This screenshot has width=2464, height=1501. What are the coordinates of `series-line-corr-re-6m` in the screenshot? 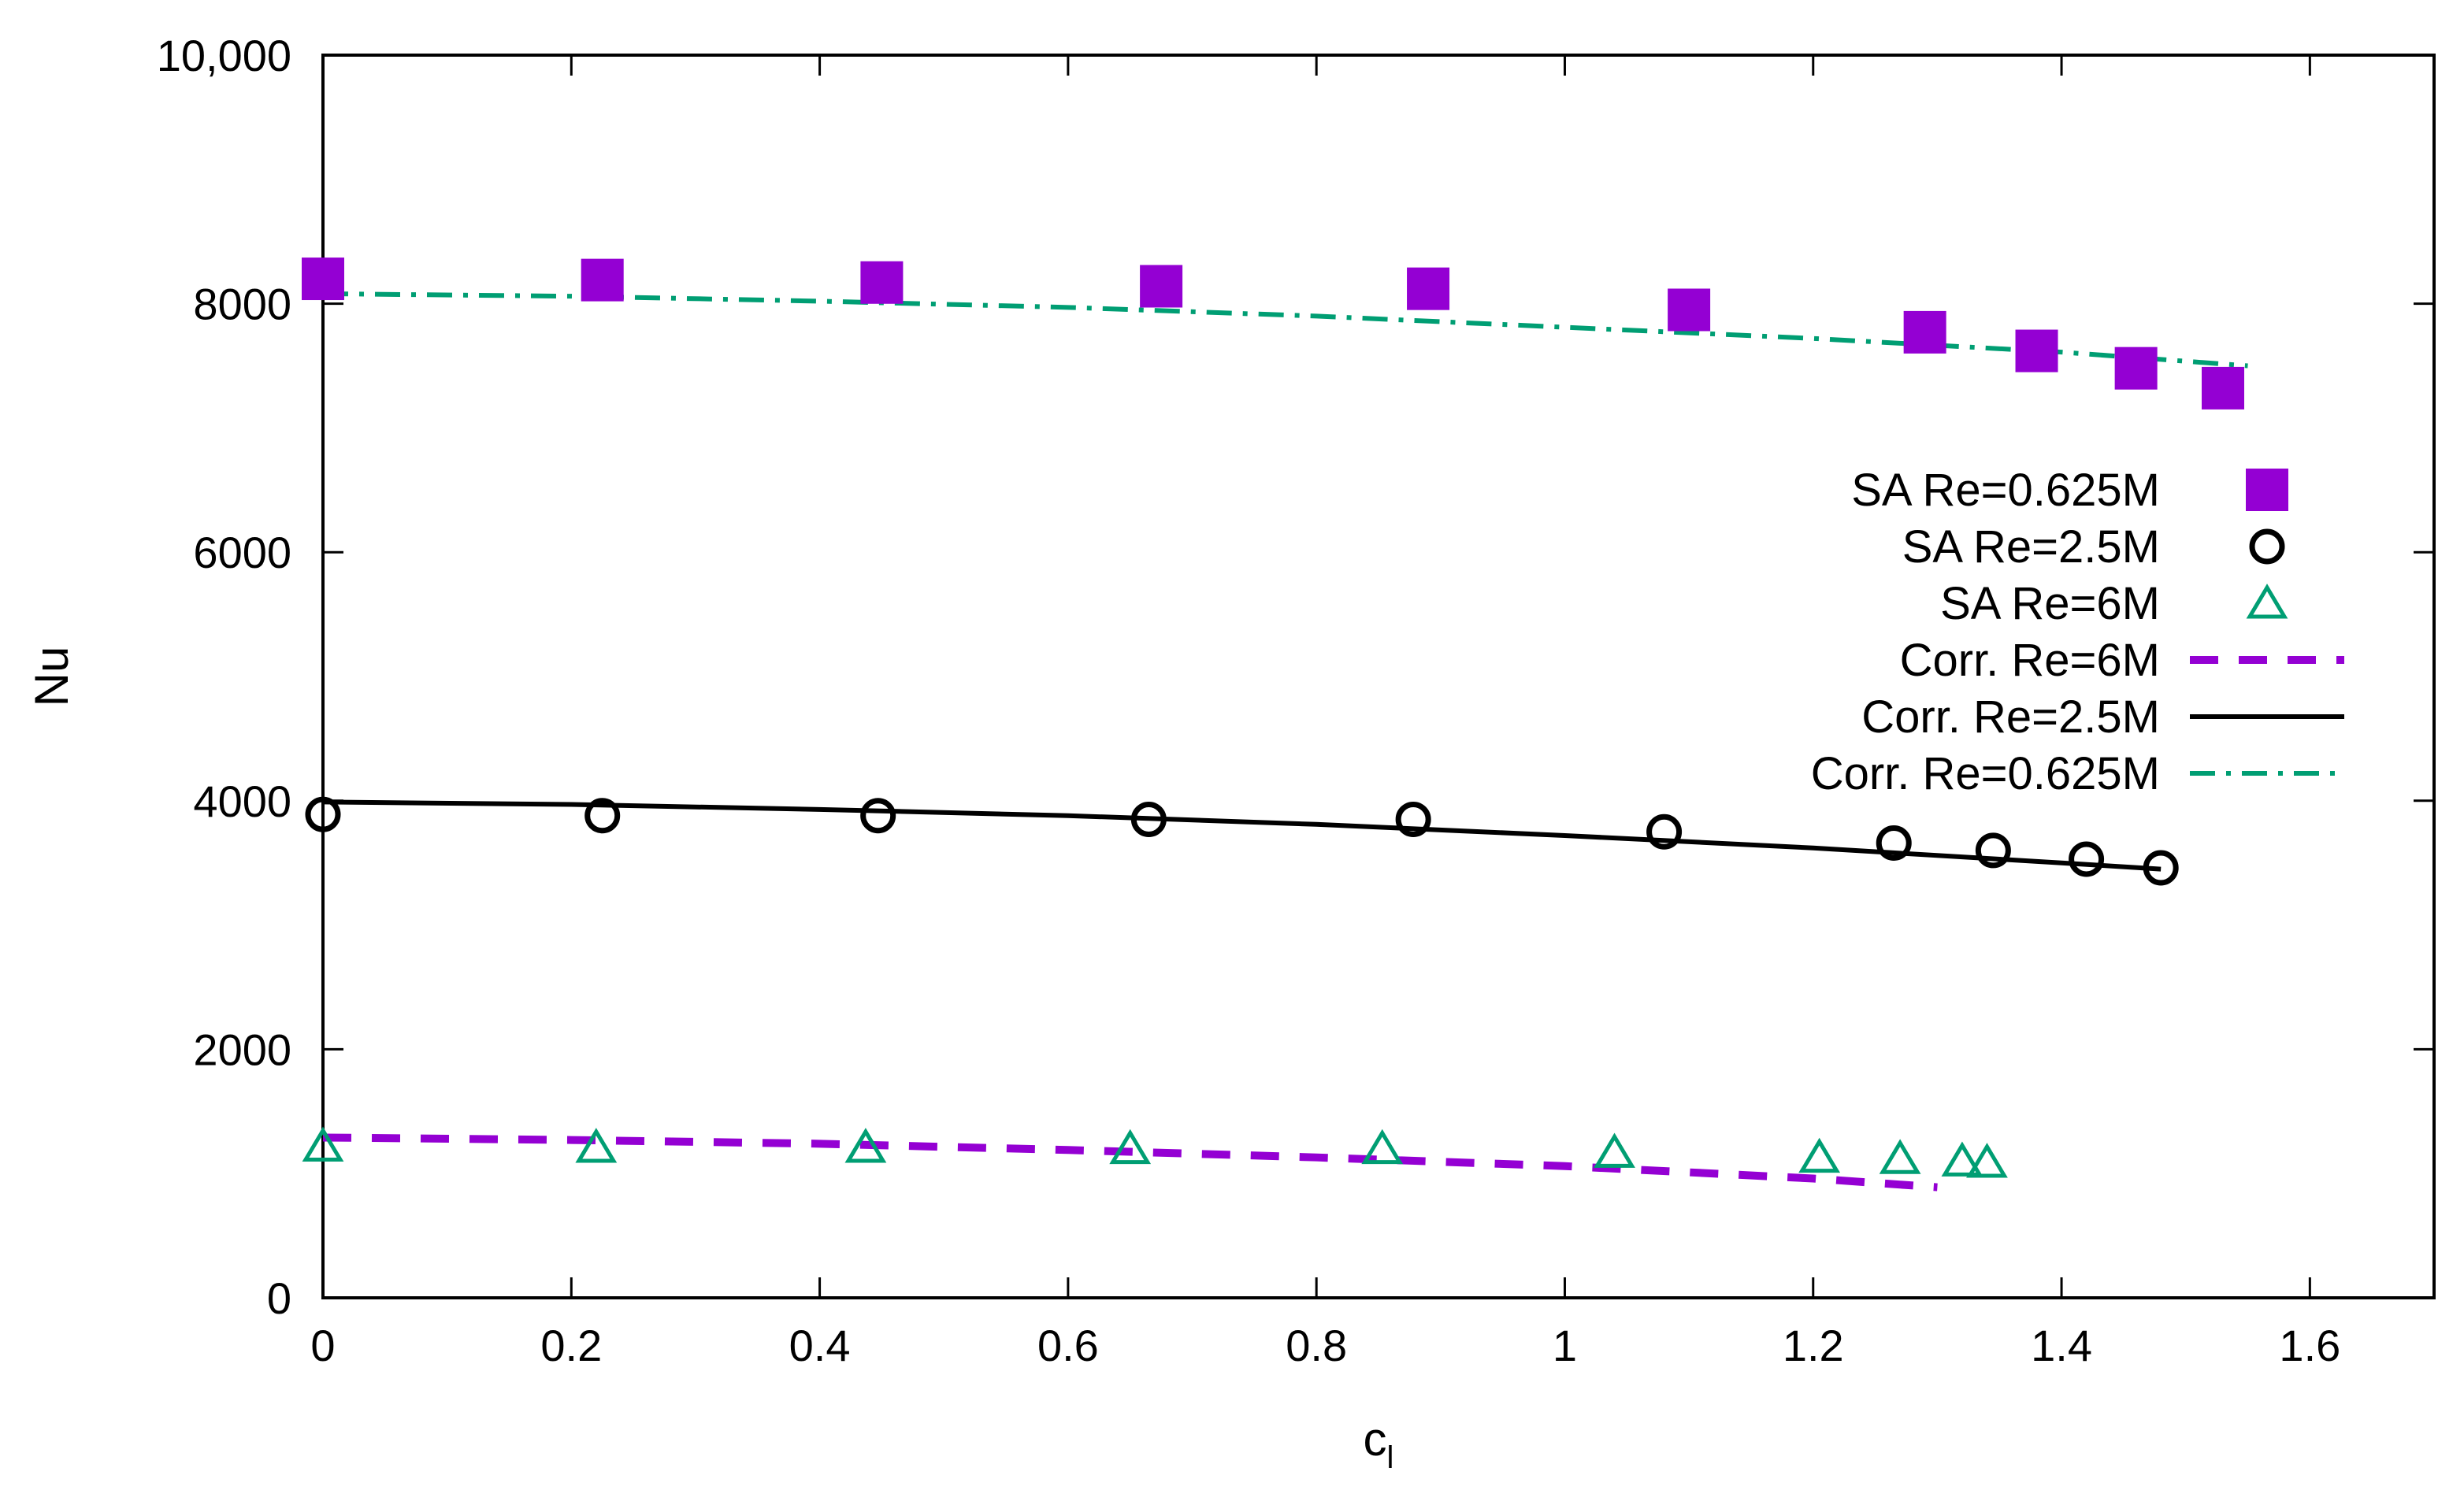 It's located at (1130, 1162).